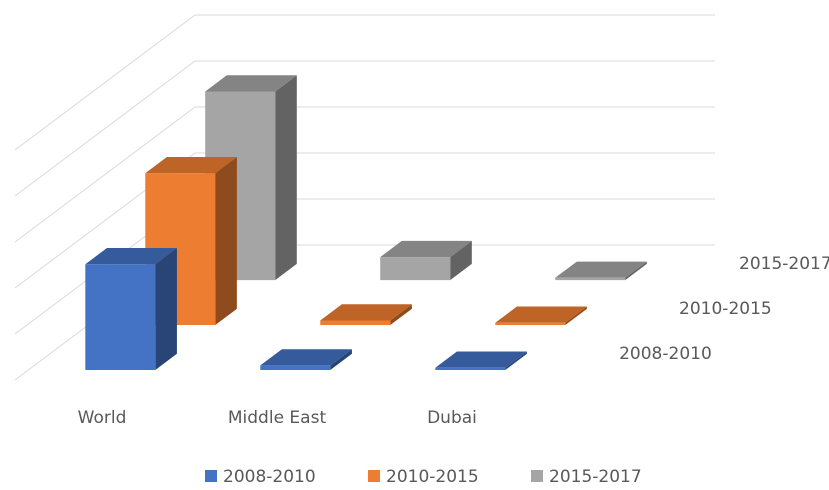  What do you see at coordinates (665, 354) in the screenshot?
I see `depth-label: 2008-2010` at bounding box center [665, 354].